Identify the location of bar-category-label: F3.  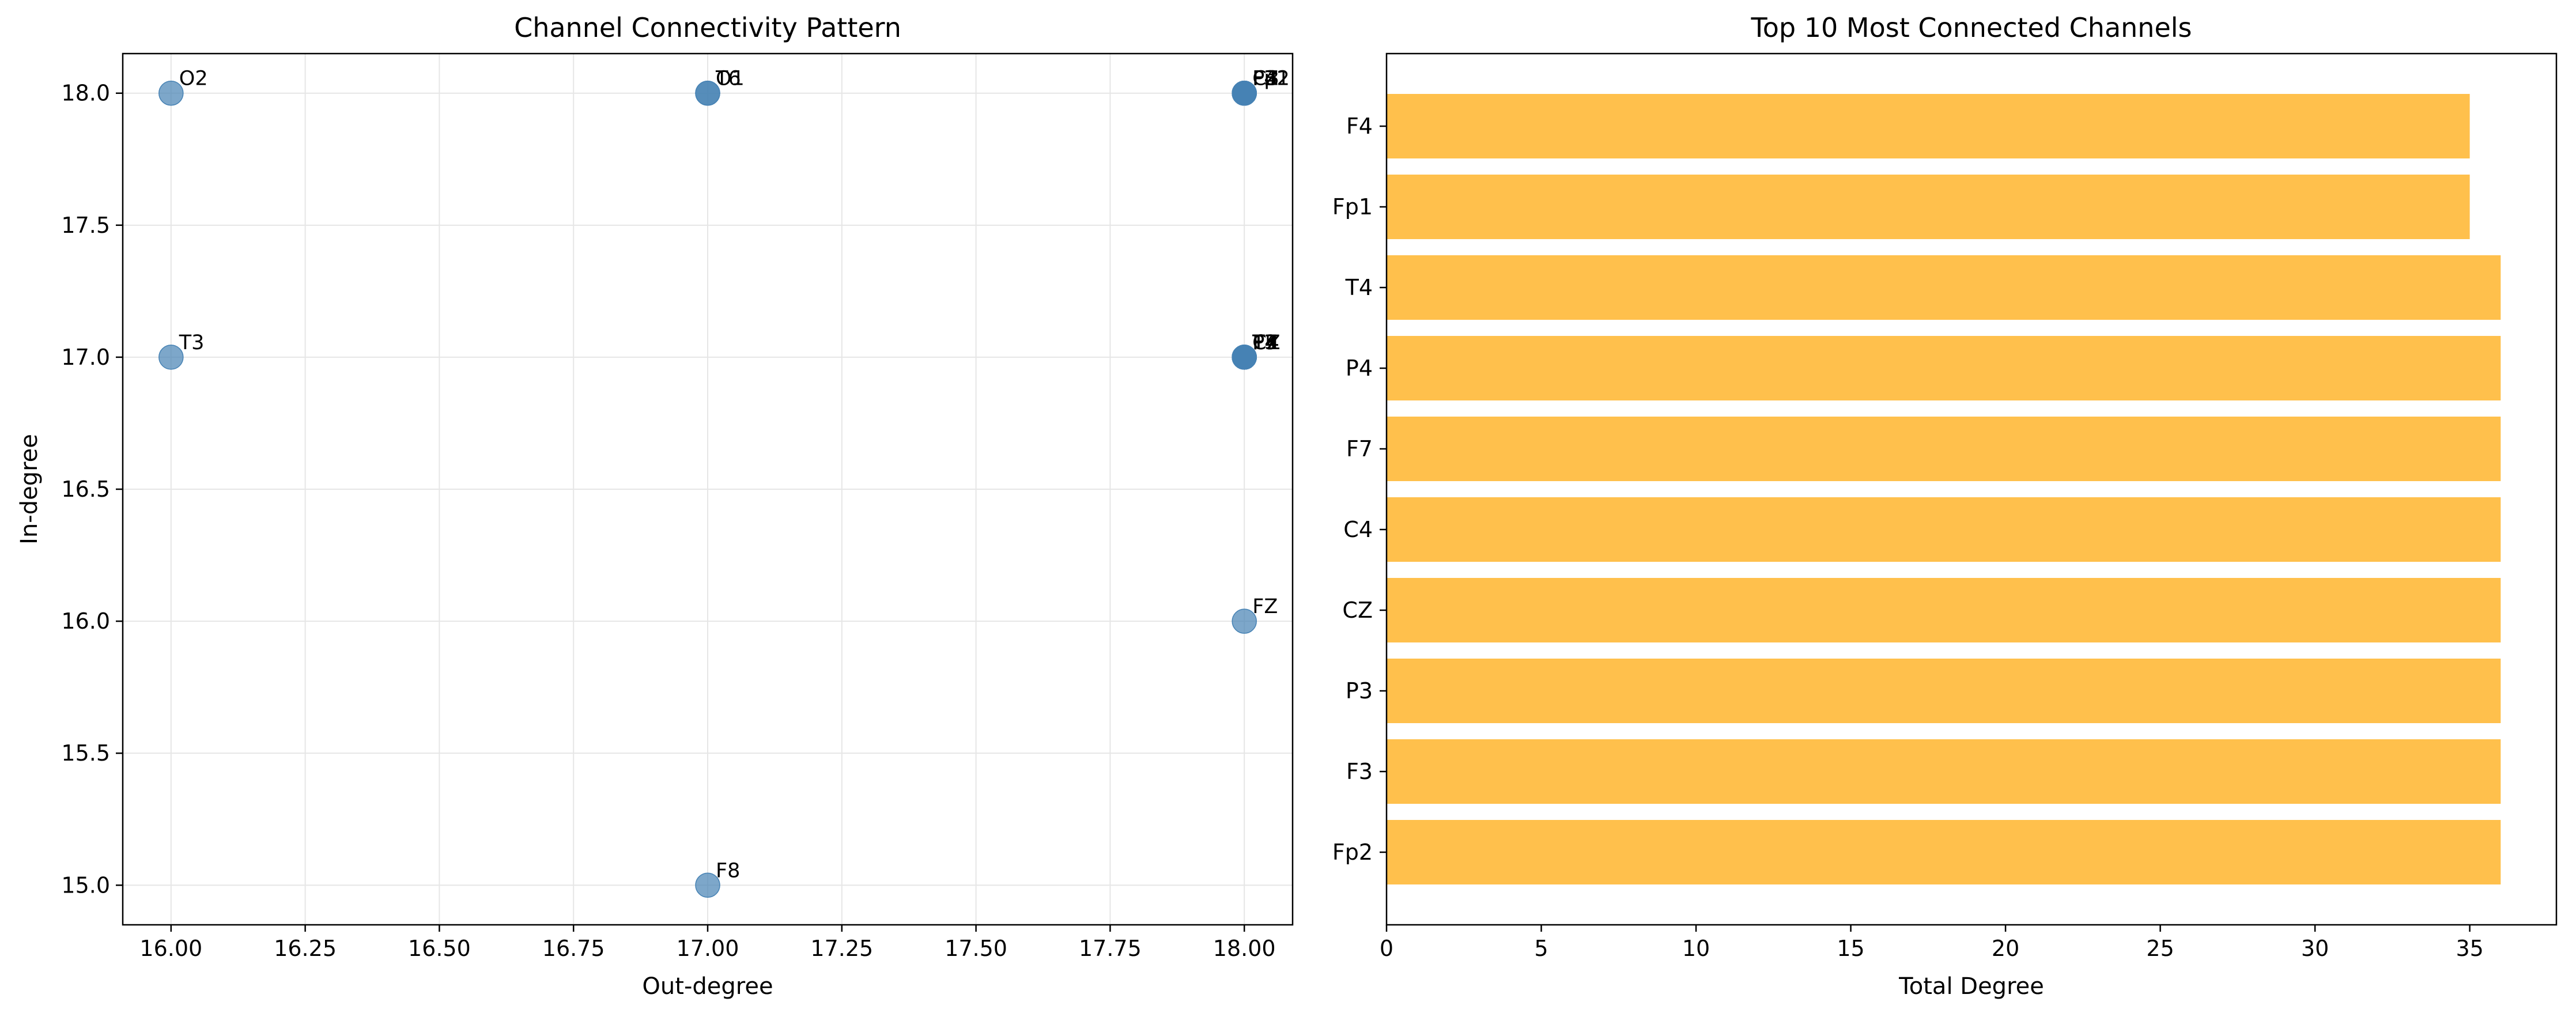
(1359, 771).